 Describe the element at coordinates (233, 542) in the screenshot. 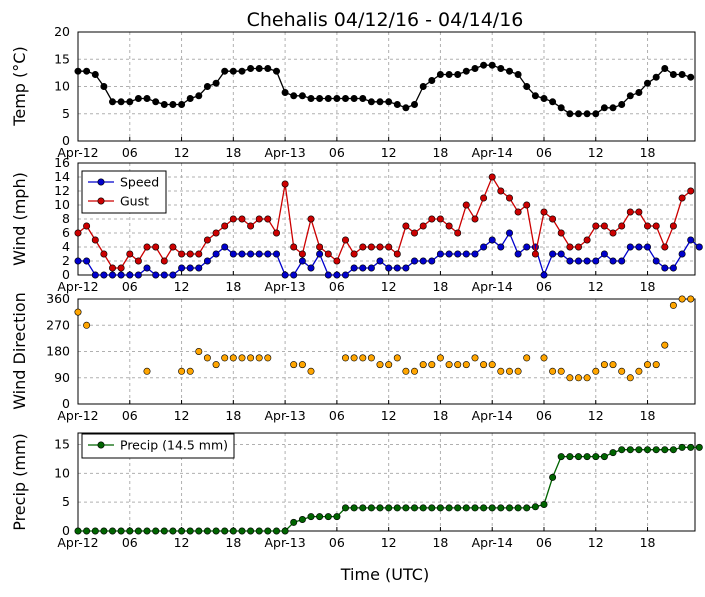

I see `x-tick-label: 18` at that location.